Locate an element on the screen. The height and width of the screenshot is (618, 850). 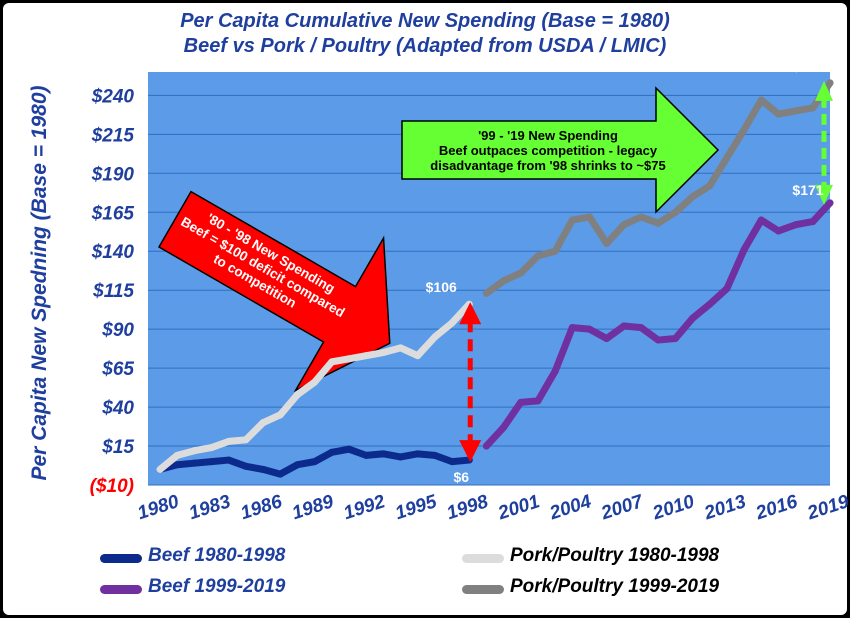
legend-label-beef-1999-2019: Beef 1999-2019 is located at coordinates (217, 586).